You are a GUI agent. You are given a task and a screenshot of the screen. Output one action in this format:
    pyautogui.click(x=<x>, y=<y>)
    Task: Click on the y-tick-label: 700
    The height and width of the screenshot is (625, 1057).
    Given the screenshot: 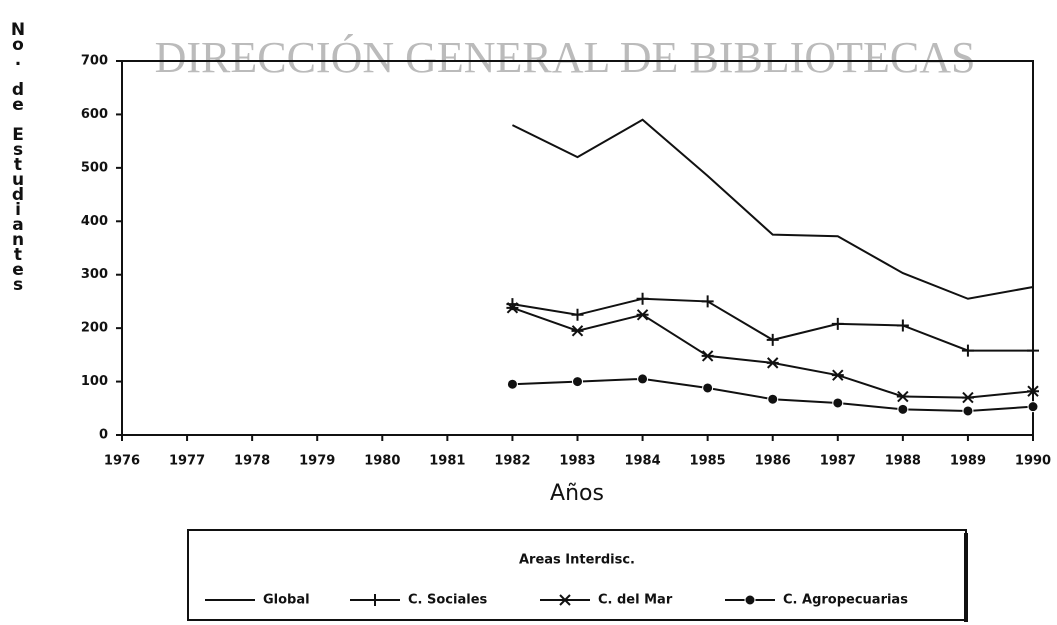 What is the action you would take?
    pyautogui.click(x=94, y=61)
    